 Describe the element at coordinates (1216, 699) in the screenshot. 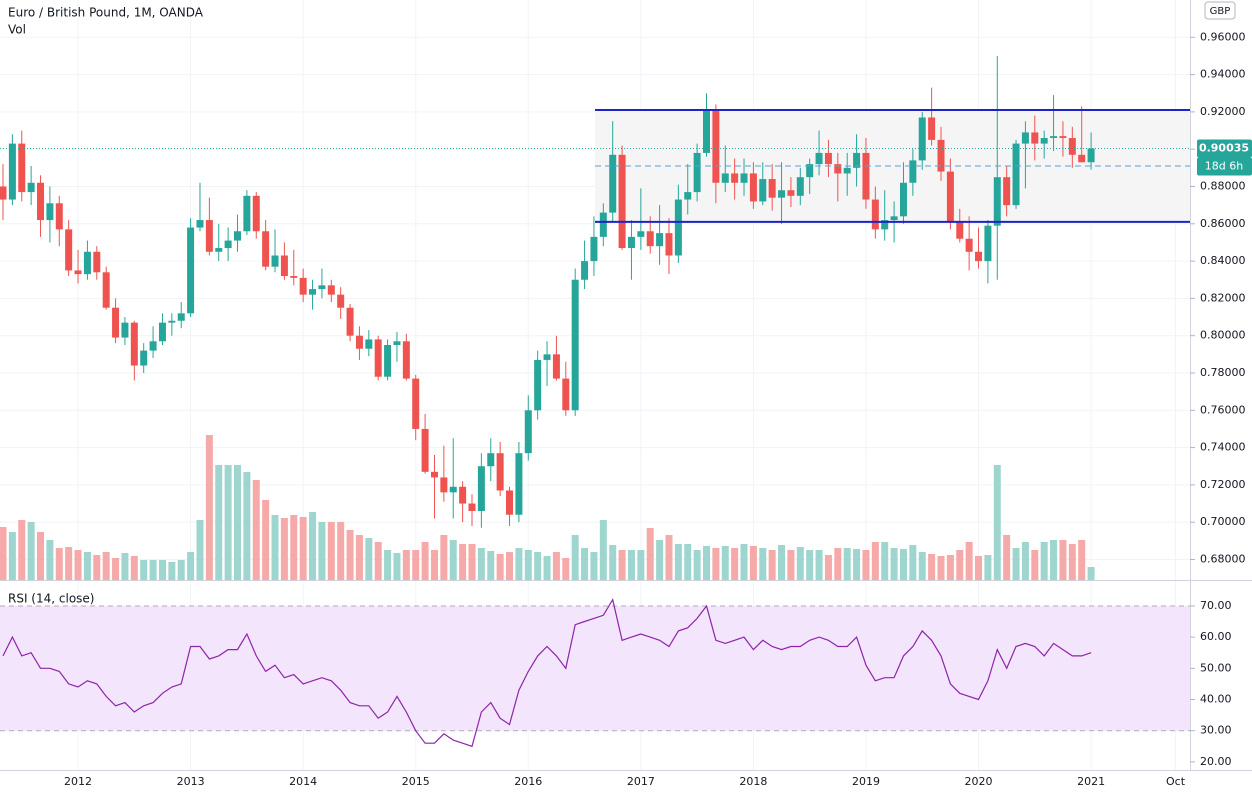

I see `rsi-tick-label: 40.00` at that location.